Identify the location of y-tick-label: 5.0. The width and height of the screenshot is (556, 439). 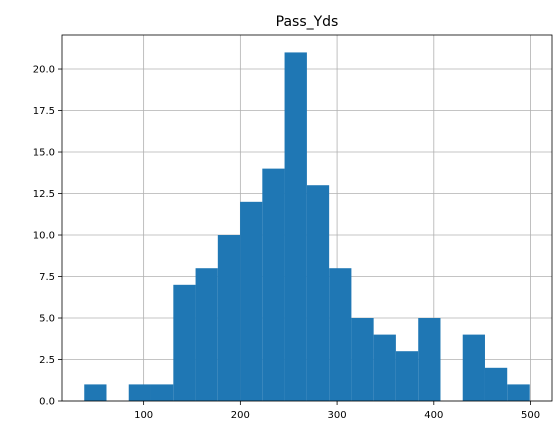
(47, 319).